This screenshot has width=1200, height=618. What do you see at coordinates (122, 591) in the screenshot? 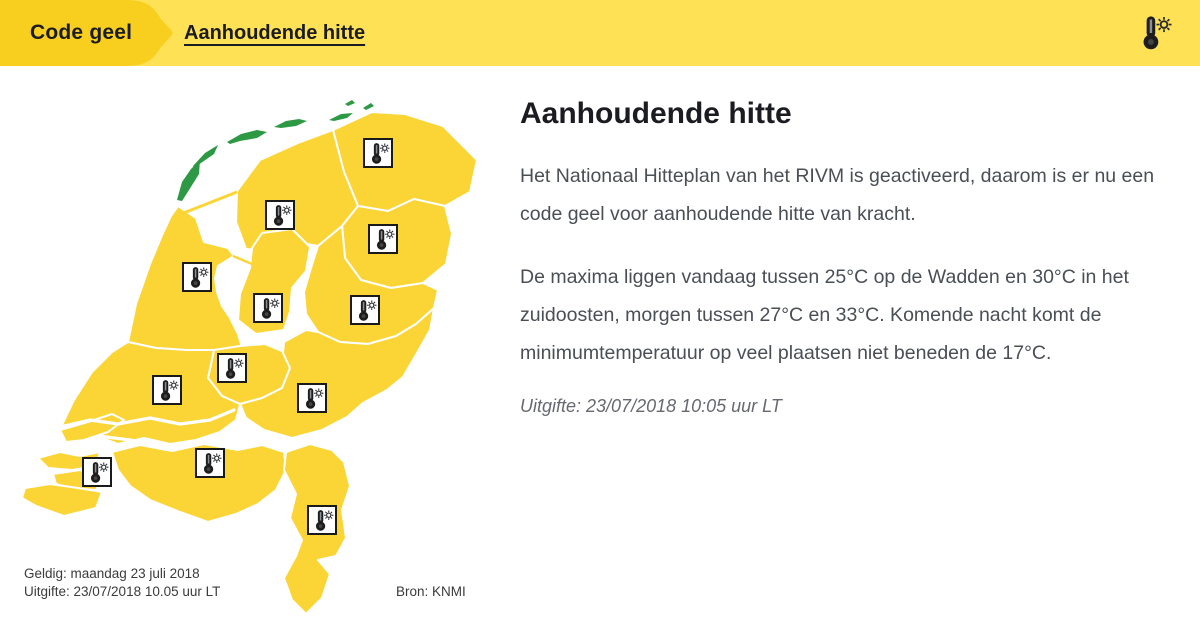
I see `map-issued-label: Uitgifte: 23/07/2018 10.05 uur LT` at bounding box center [122, 591].